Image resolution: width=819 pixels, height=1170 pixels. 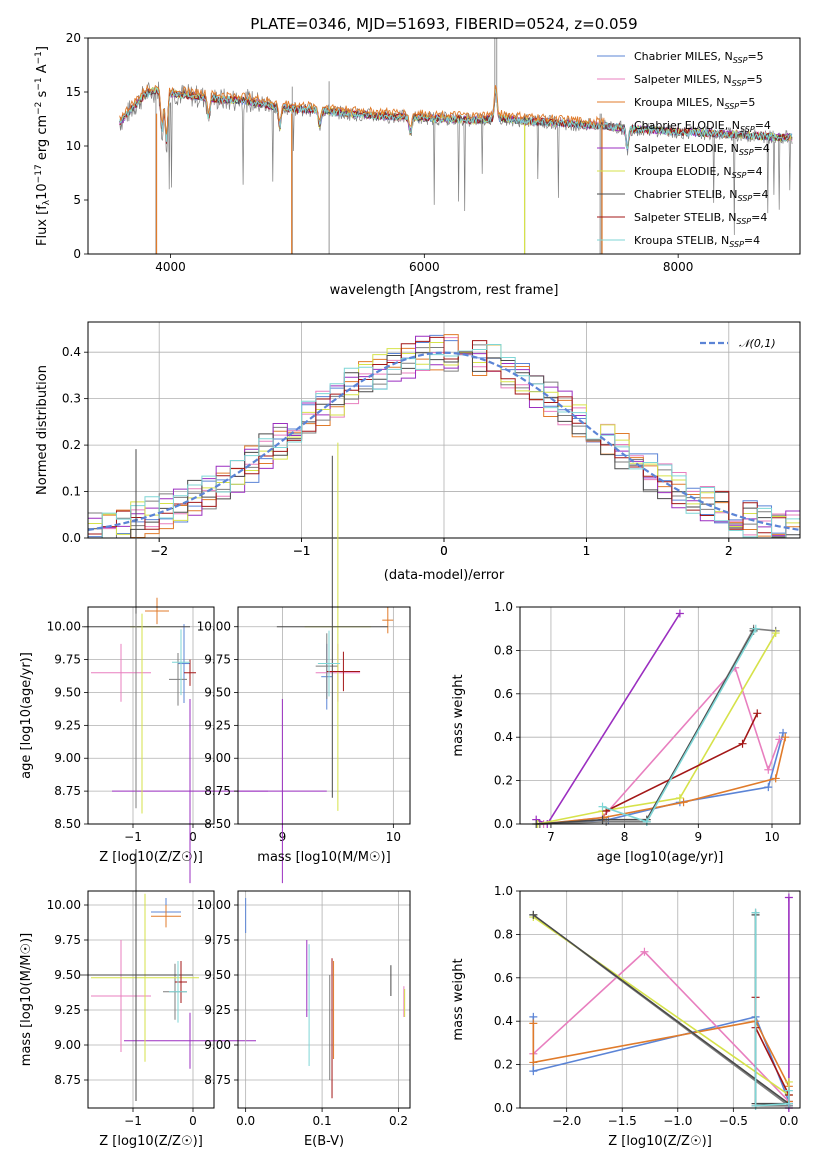 What do you see at coordinates (660, 1141) in the screenshot?
I see `p8-xlabel: Z [log10(Z/Z☉)]` at bounding box center [660, 1141].